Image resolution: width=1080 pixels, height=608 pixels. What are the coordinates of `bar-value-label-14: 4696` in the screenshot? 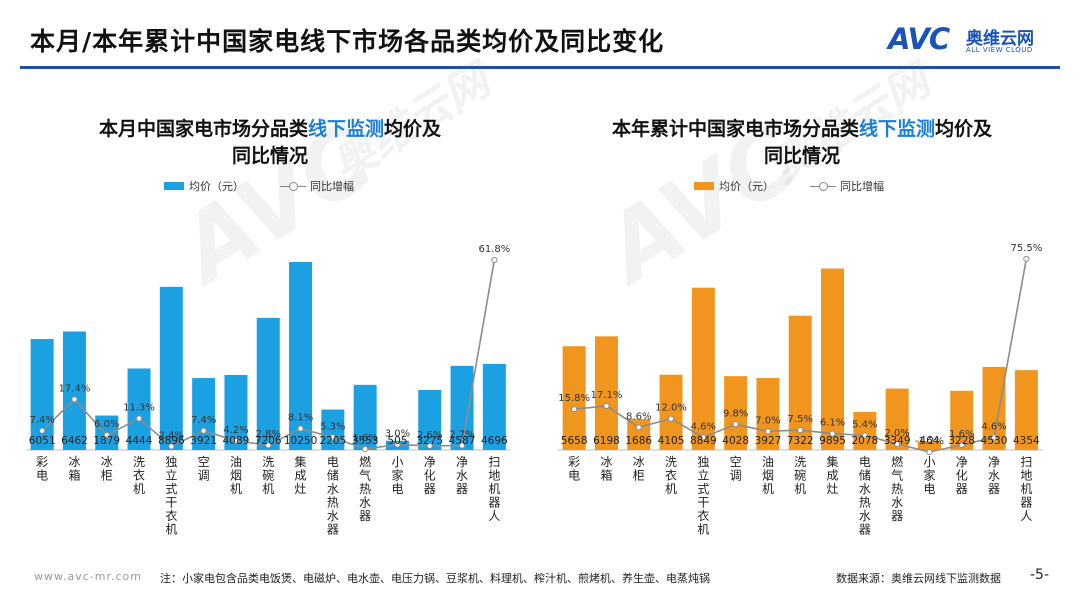 It's located at (494, 441).